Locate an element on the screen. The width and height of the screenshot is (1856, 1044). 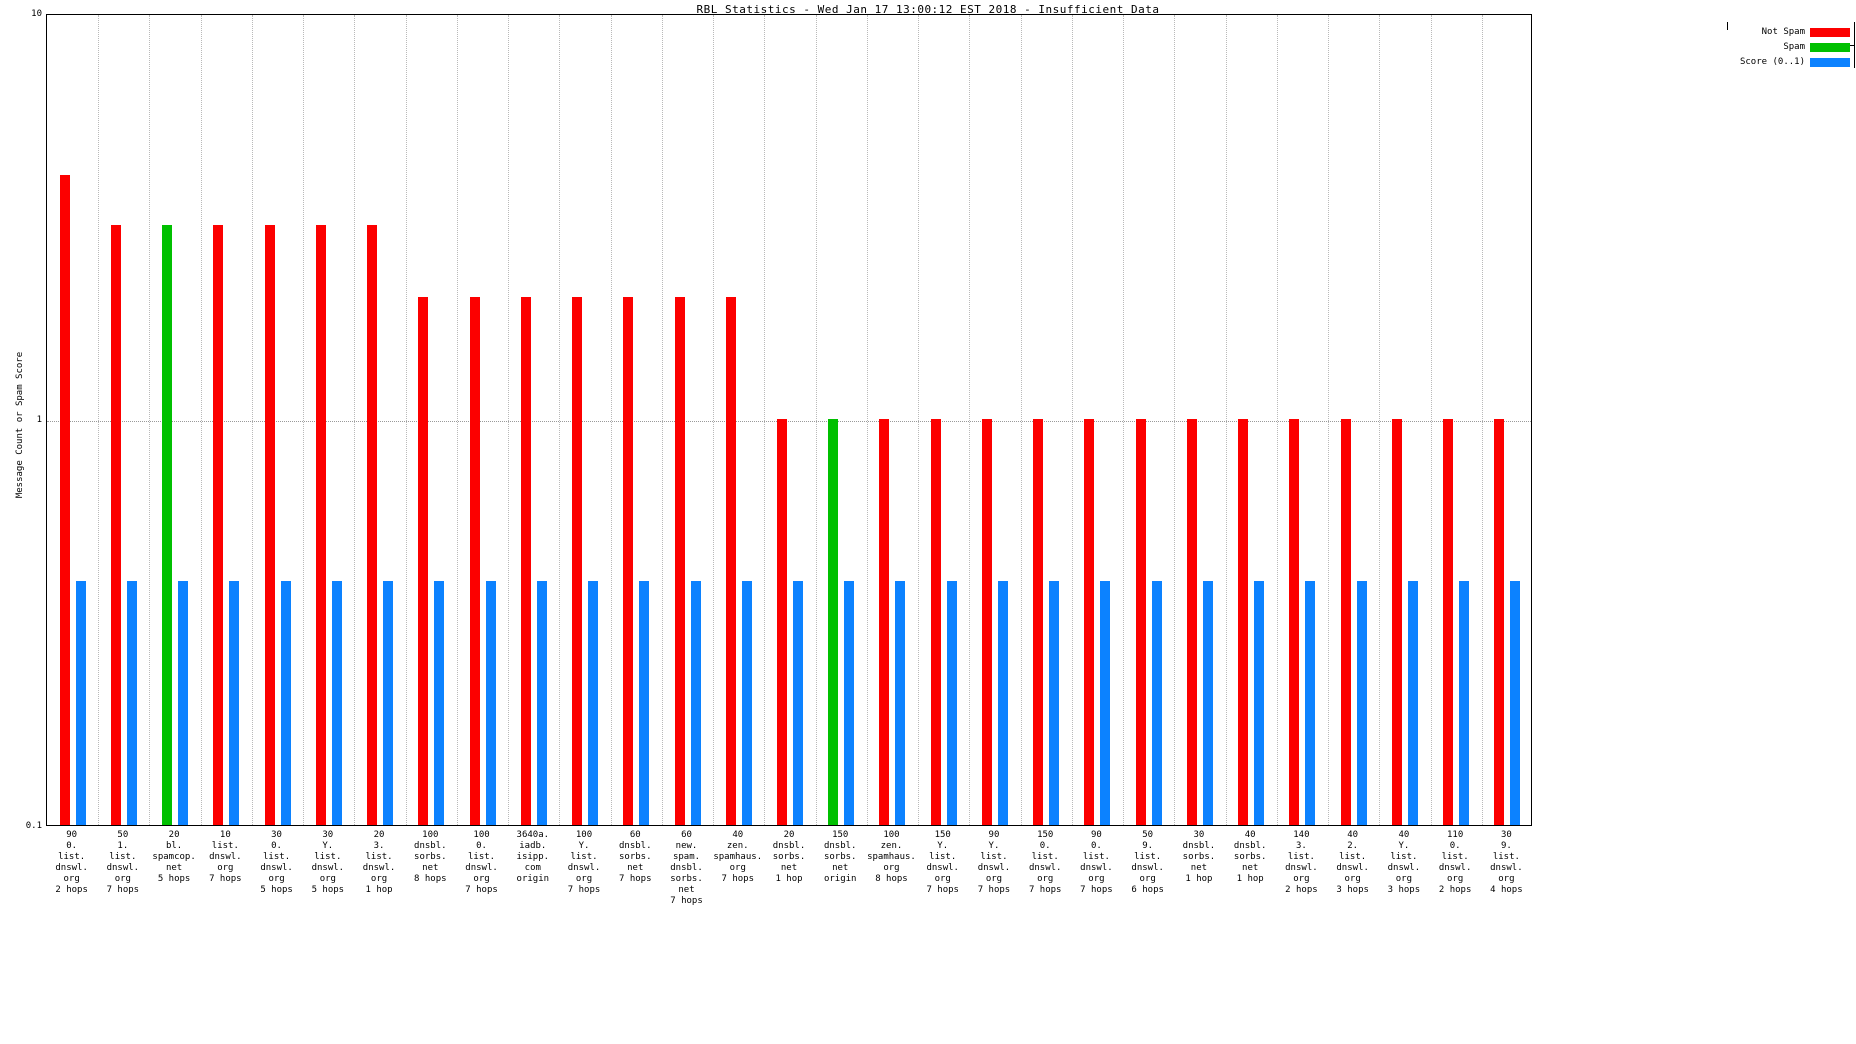
x-tick-label: 30 Y. list. dnswl. org 5 hops is located at coordinates (328, 862).